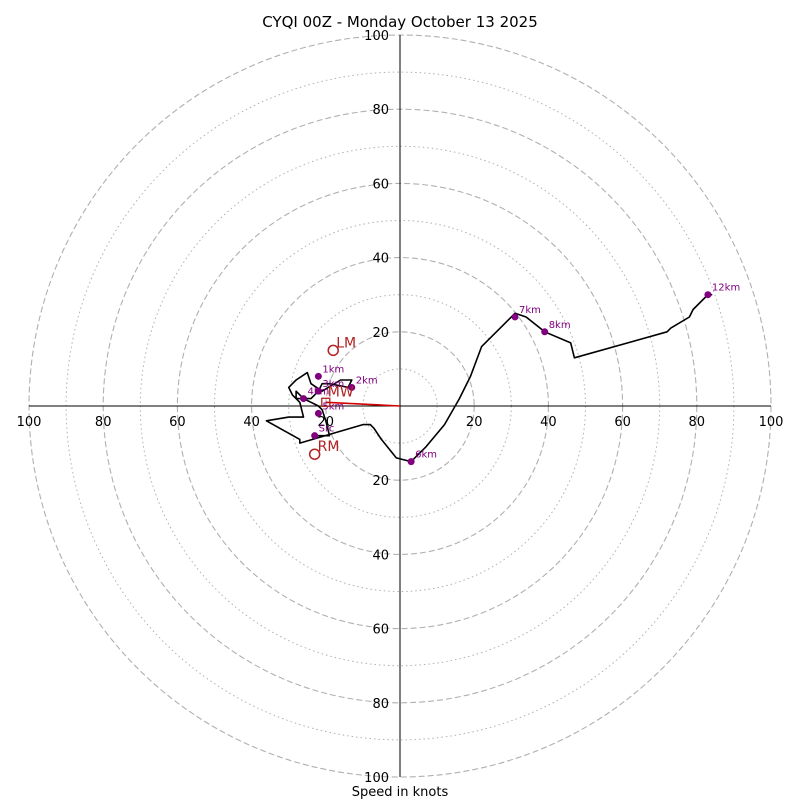 The height and width of the screenshot is (800, 800). Describe the element at coordinates (411, 462) in the screenshot. I see `height-marker-6km-point` at that location.